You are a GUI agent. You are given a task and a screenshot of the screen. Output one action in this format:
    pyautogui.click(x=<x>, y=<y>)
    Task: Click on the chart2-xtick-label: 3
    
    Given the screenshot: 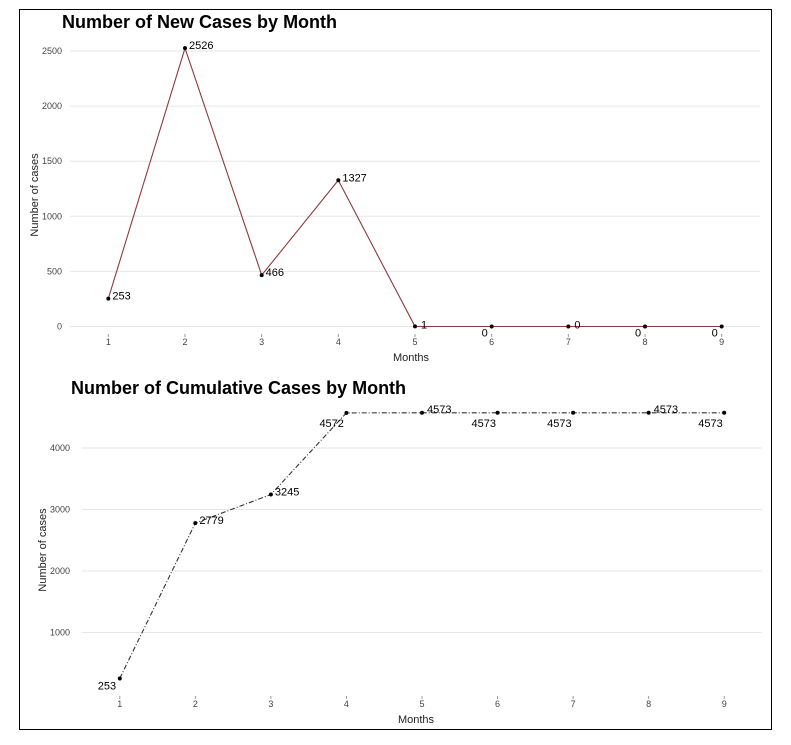 What is the action you would take?
    pyautogui.click(x=270, y=704)
    